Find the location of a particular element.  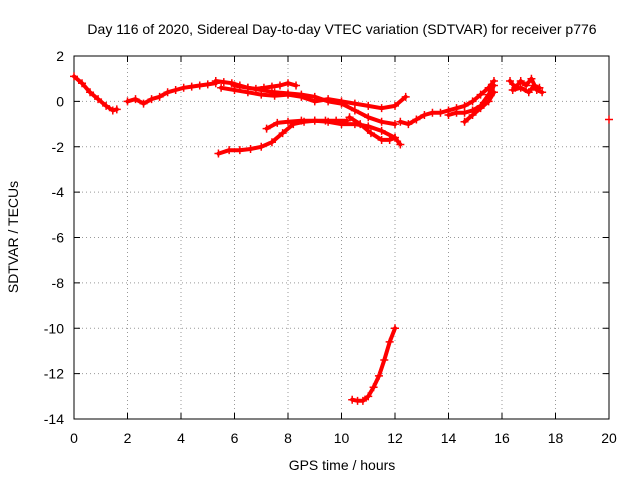

x-tick-label: 20 is located at coordinates (609, 438).